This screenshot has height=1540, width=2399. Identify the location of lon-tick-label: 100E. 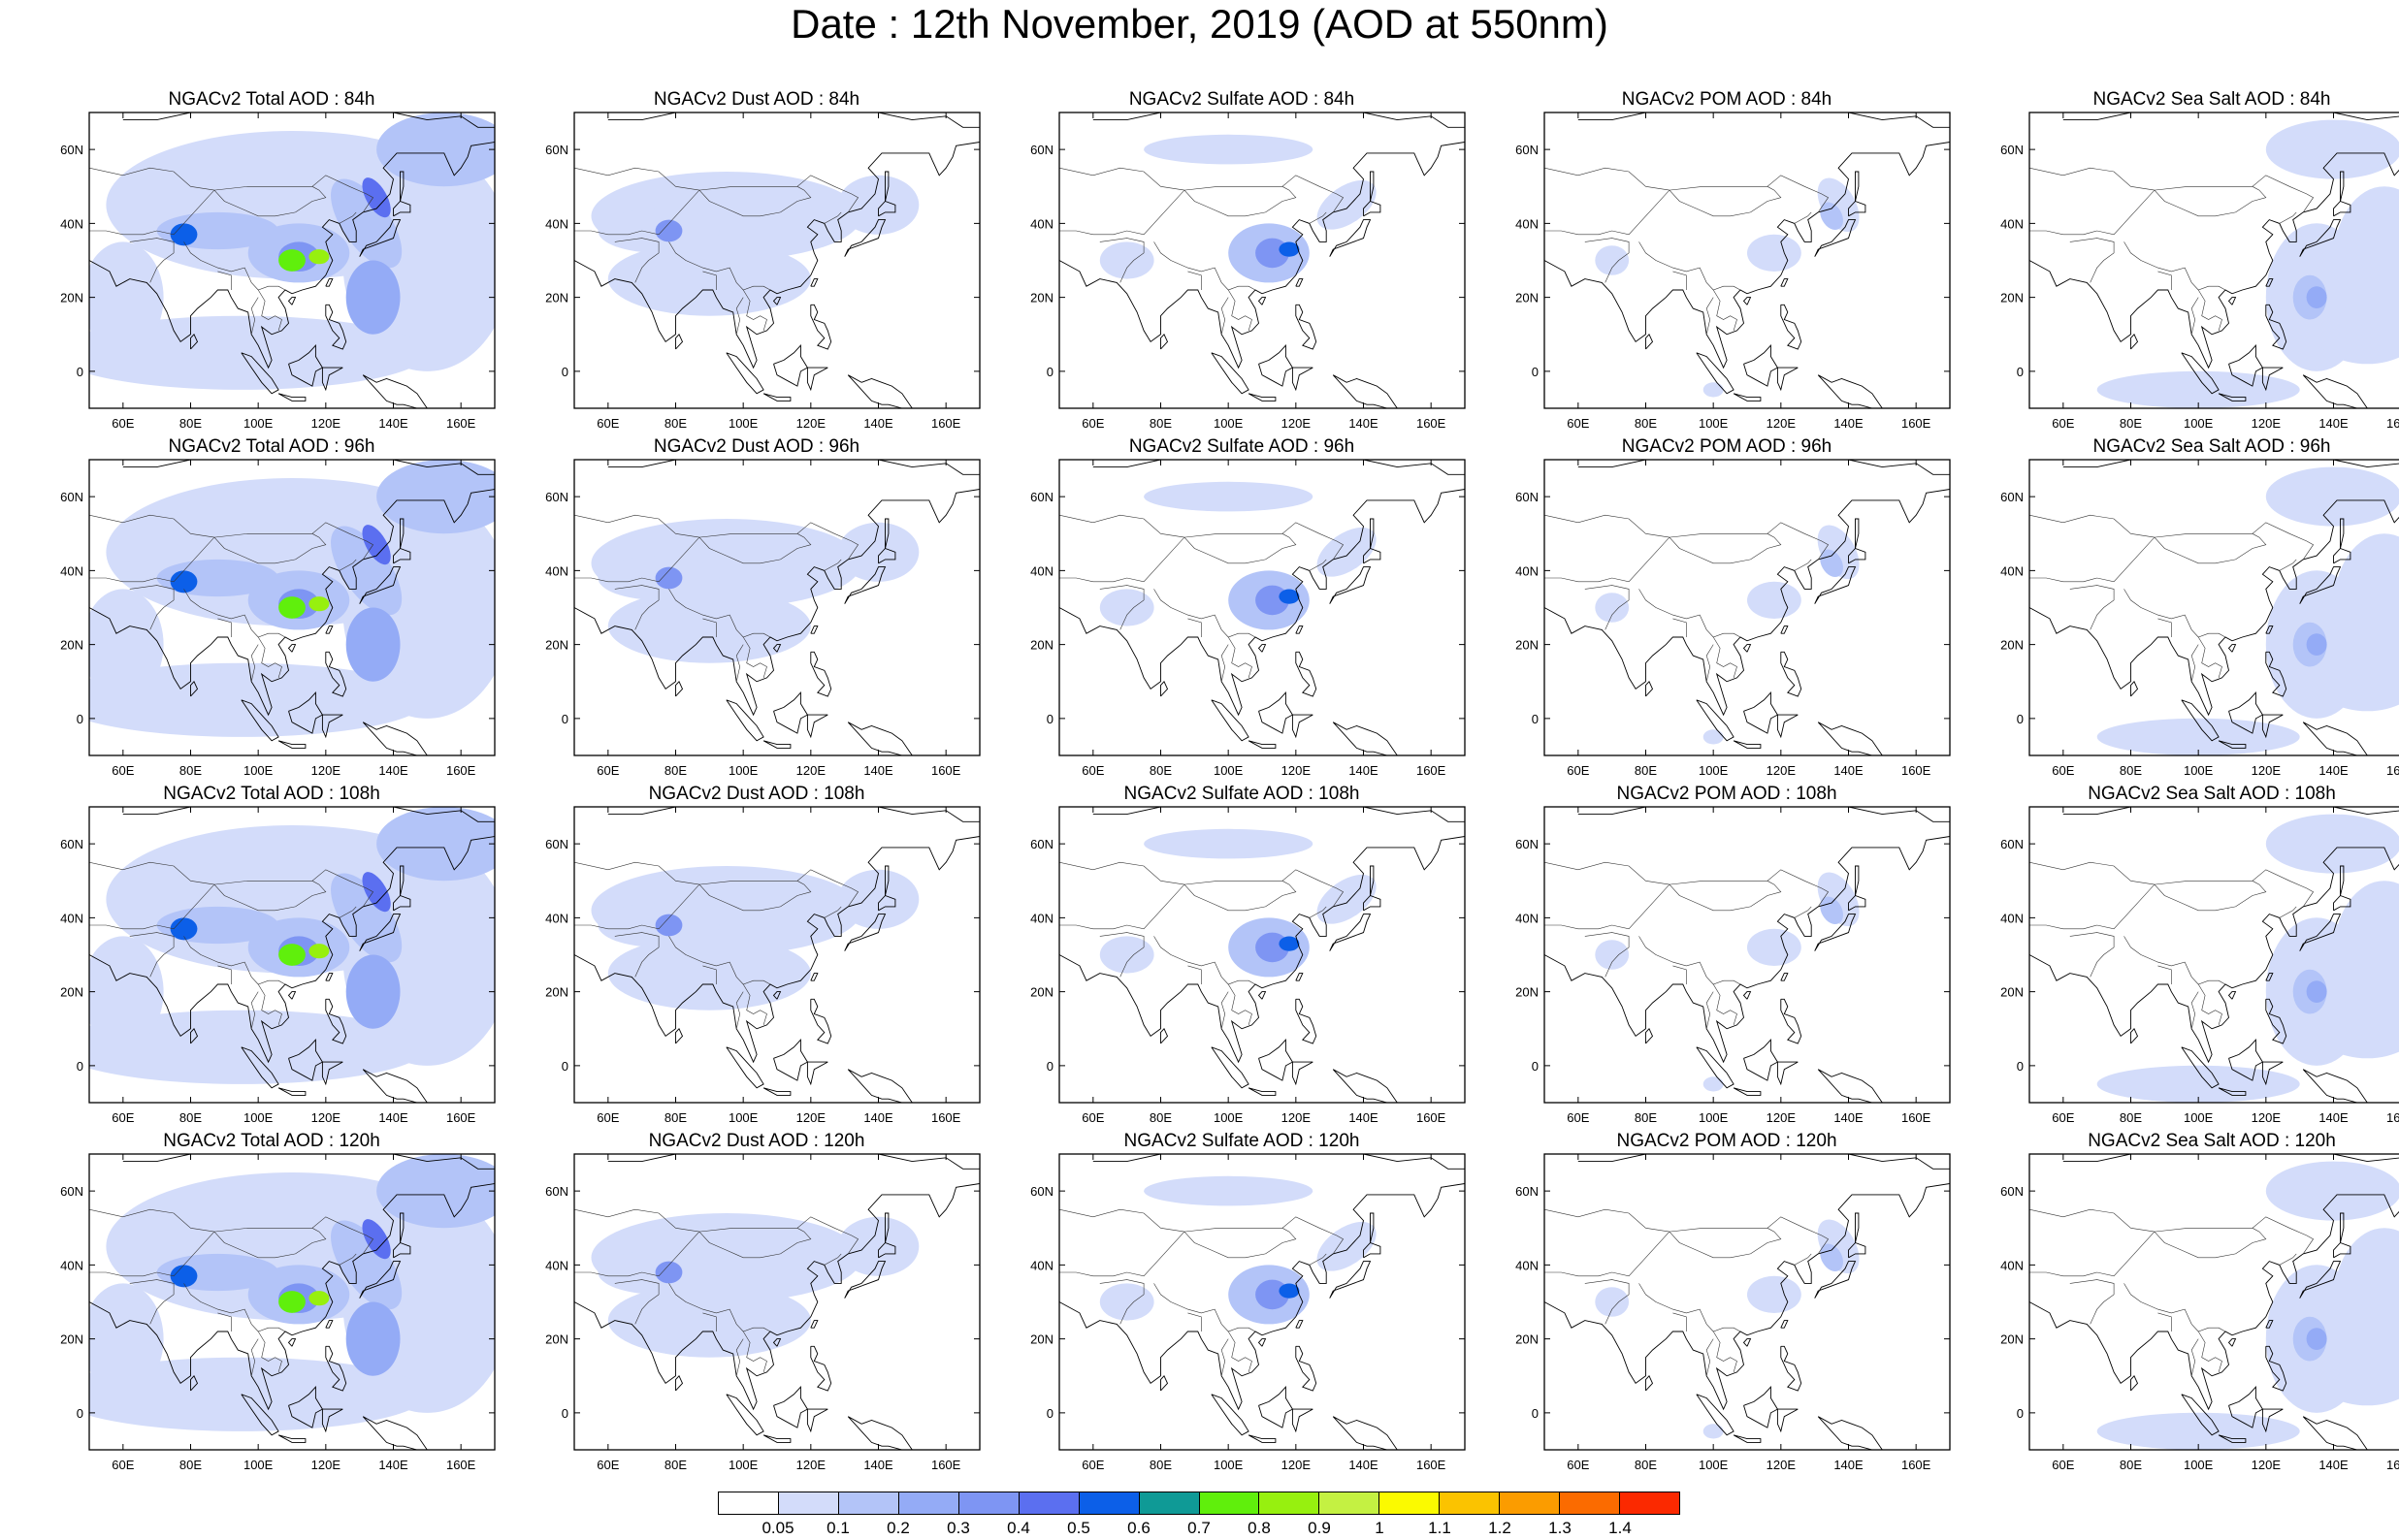
(1229, 1118).